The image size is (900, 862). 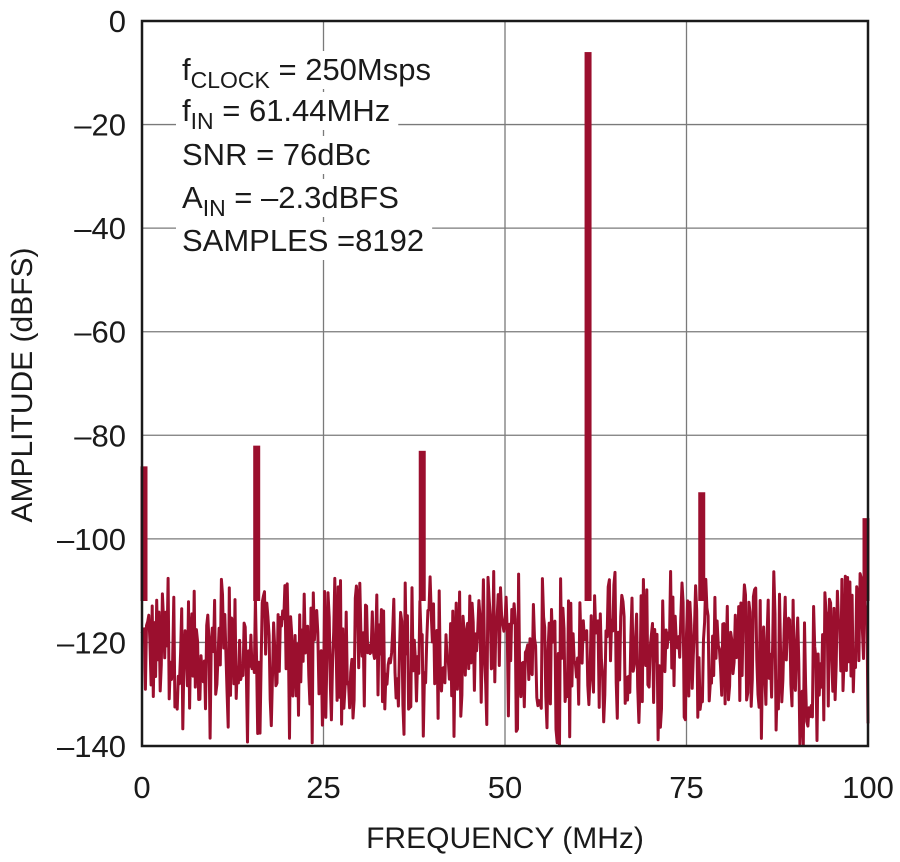 I want to click on y-tick-label: –40, so click(x=100, y=228).